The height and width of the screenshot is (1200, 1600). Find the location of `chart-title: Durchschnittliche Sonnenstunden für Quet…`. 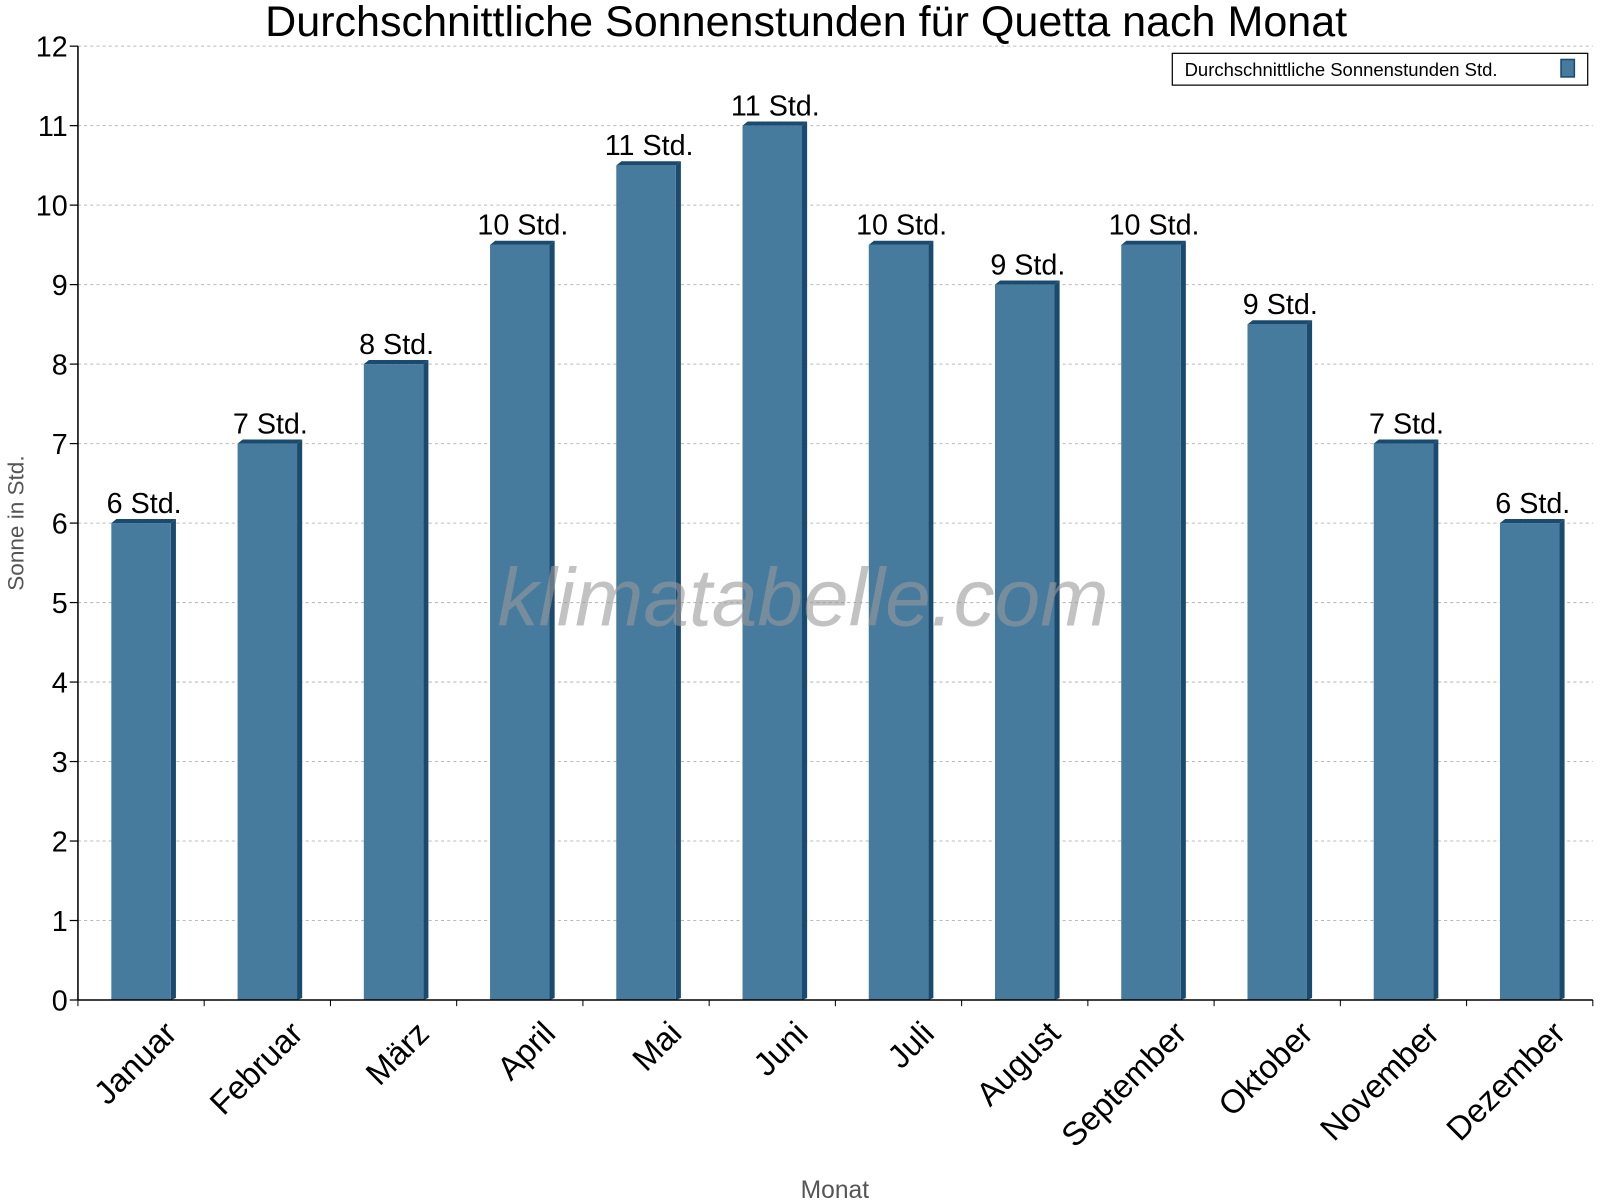

chart-title: Durchschnittliche Sonnenstunden für Quet… is located at coordinates (806, 23).